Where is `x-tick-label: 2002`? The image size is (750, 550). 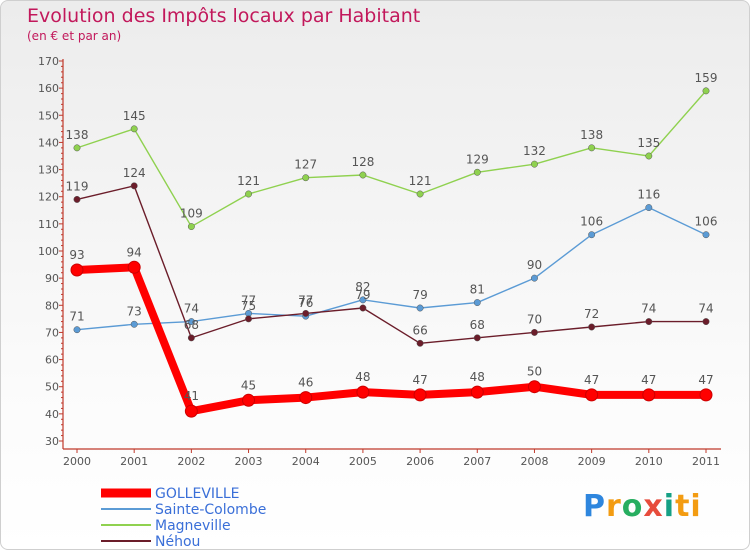 x-tick-label: 2002 is located at coordinates (191, 461).